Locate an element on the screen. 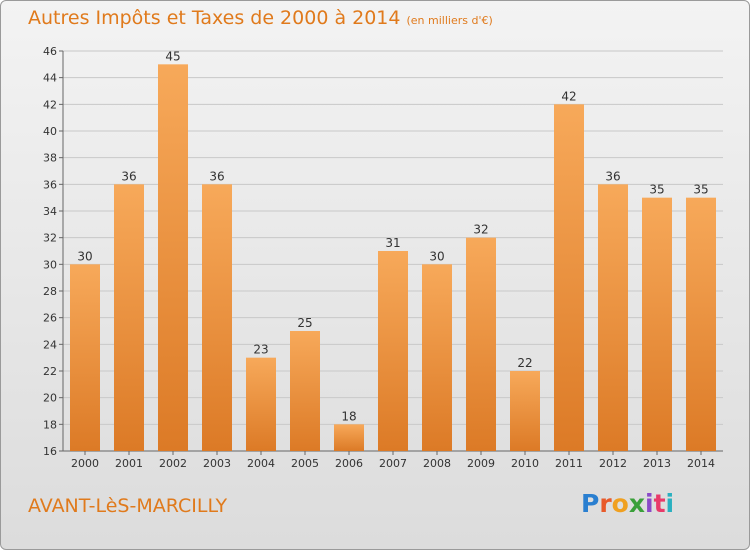  x-tick-label: 2000 is located at coordinates (85, 463).